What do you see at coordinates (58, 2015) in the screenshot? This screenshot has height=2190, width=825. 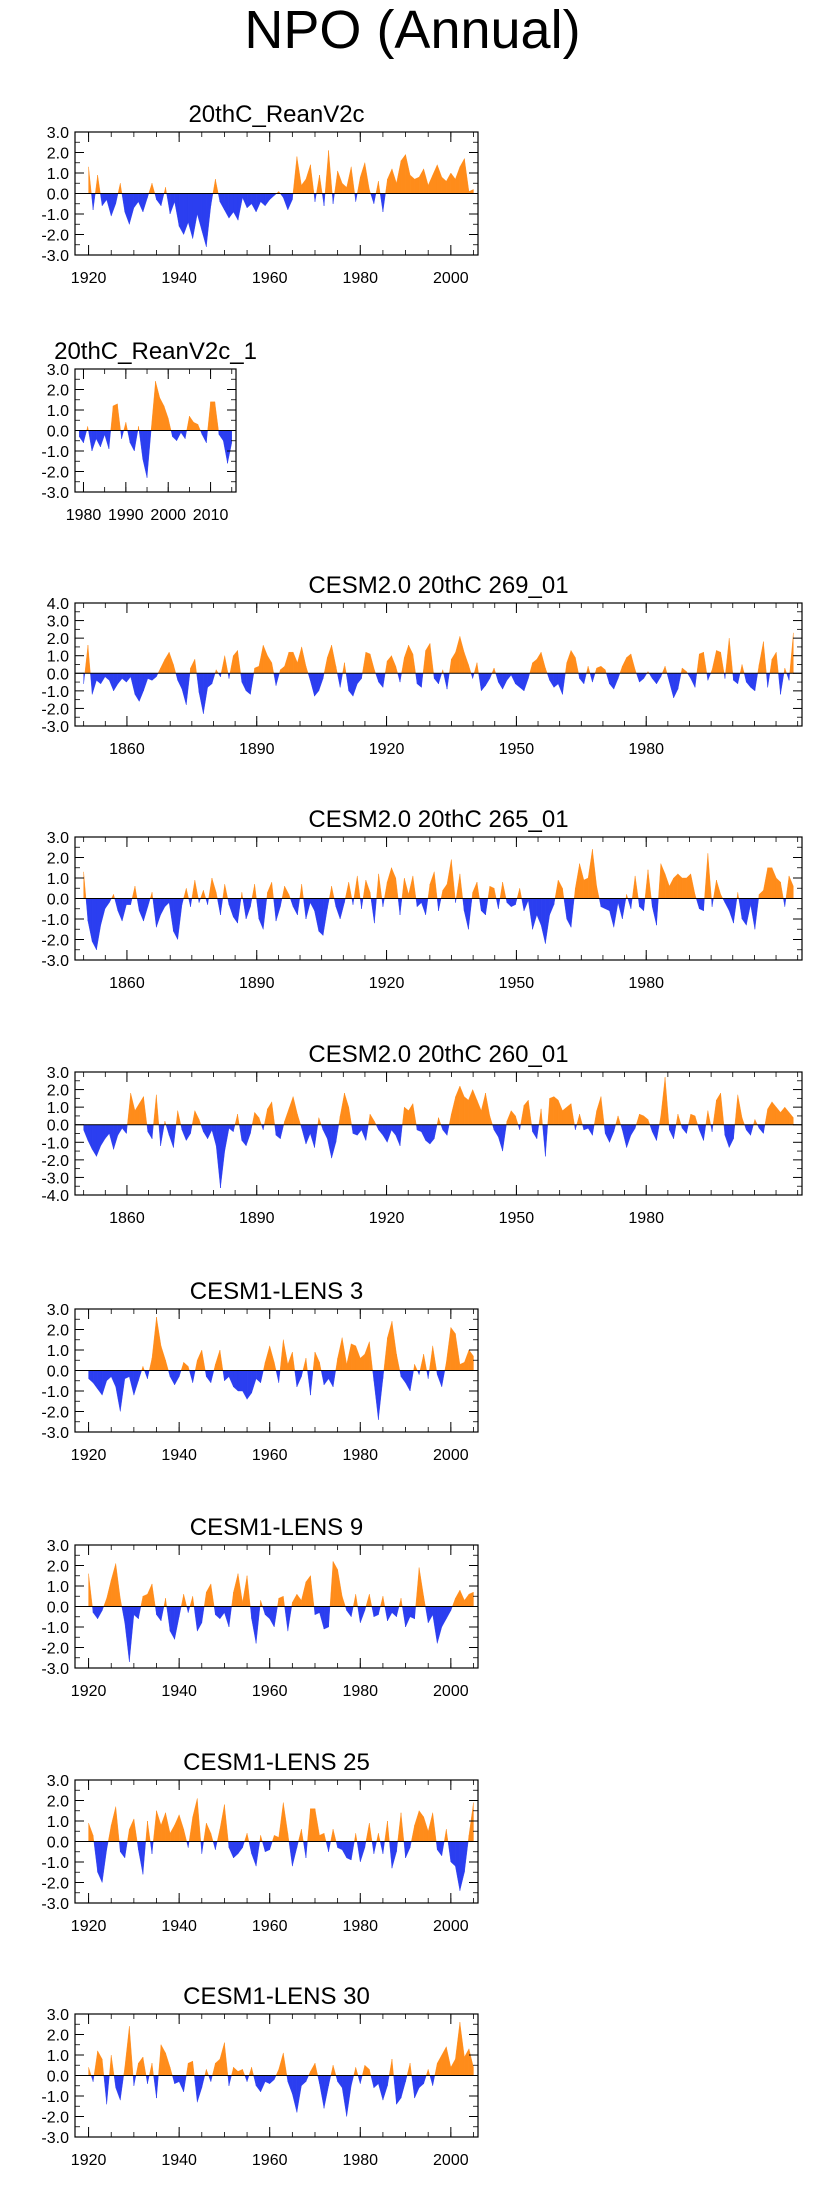 I see `y-tick-label: 3.0` at bounding box center [58, 2015].